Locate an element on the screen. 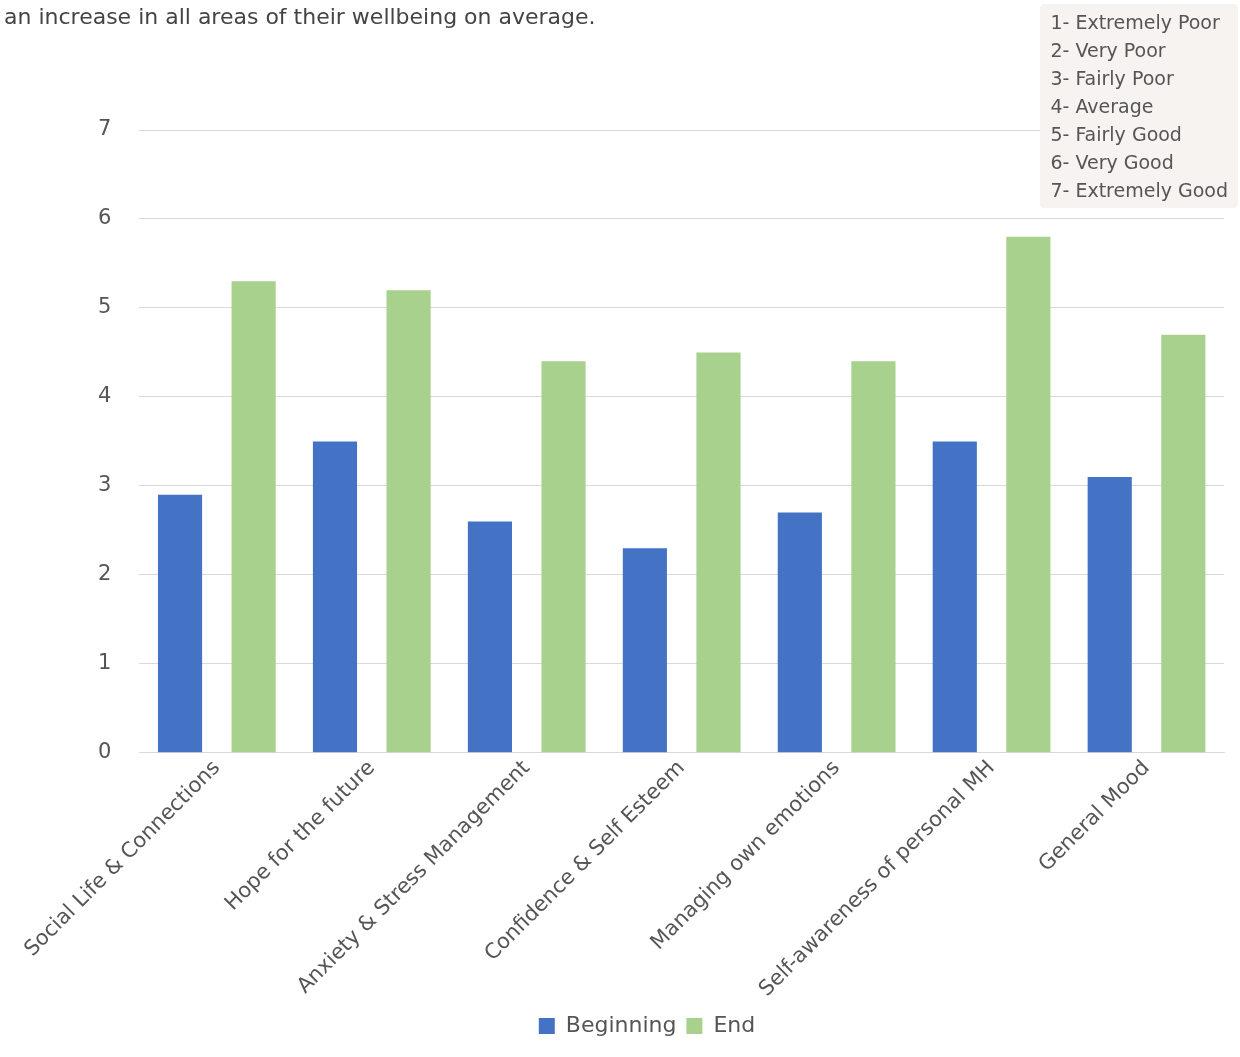 This screenshot has width=1240, height=1057. legend-label: Beginning is located at coordinates (621, 1024).